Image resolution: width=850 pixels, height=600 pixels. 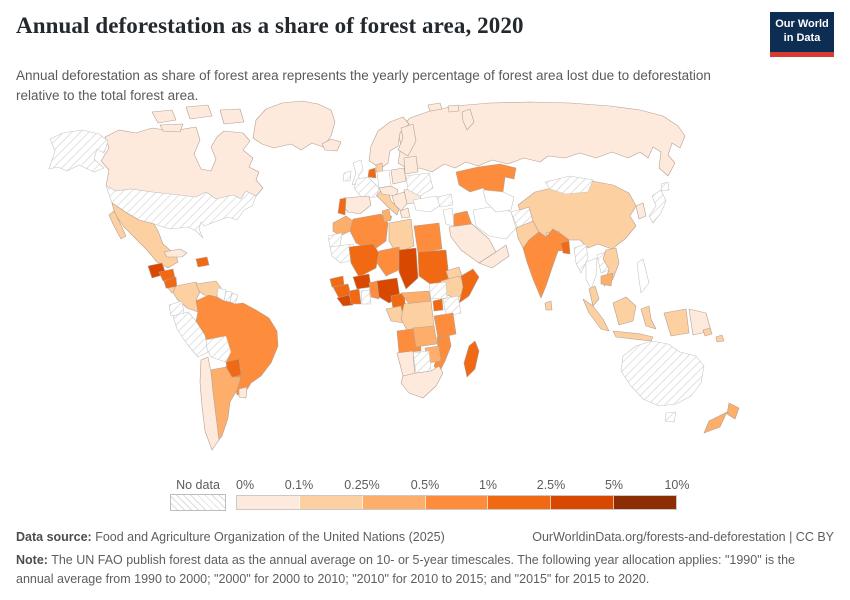 I want to click on region-ghana, so click(x=366, y=297).